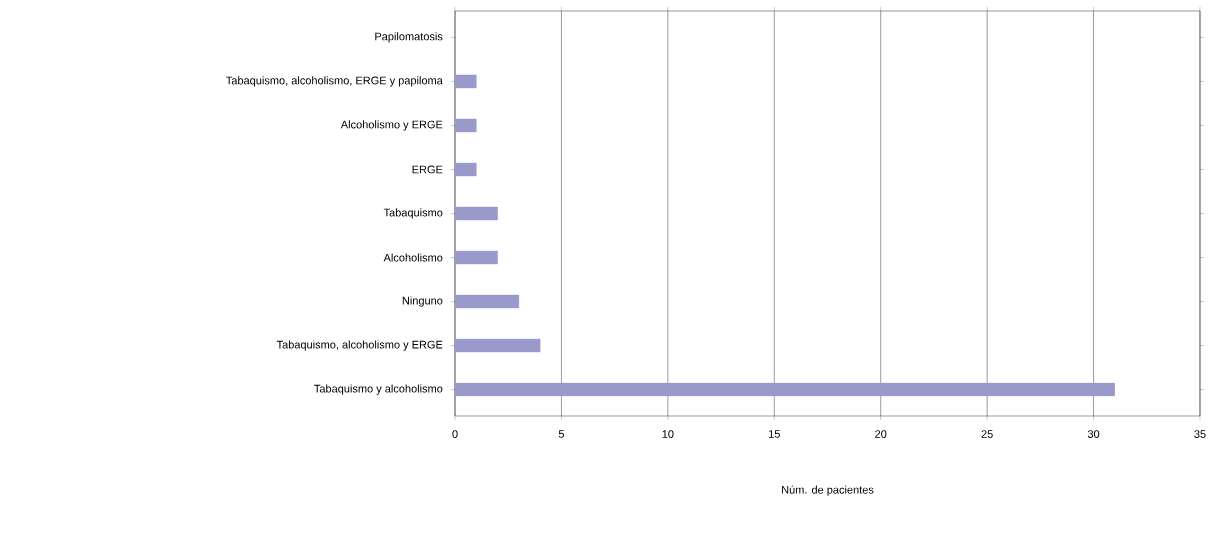 This screenshot has height=537, width=1214. I want to click on y-tick-label: Tabaquismo, alcoholismo y ERGE, so click(359, 345).